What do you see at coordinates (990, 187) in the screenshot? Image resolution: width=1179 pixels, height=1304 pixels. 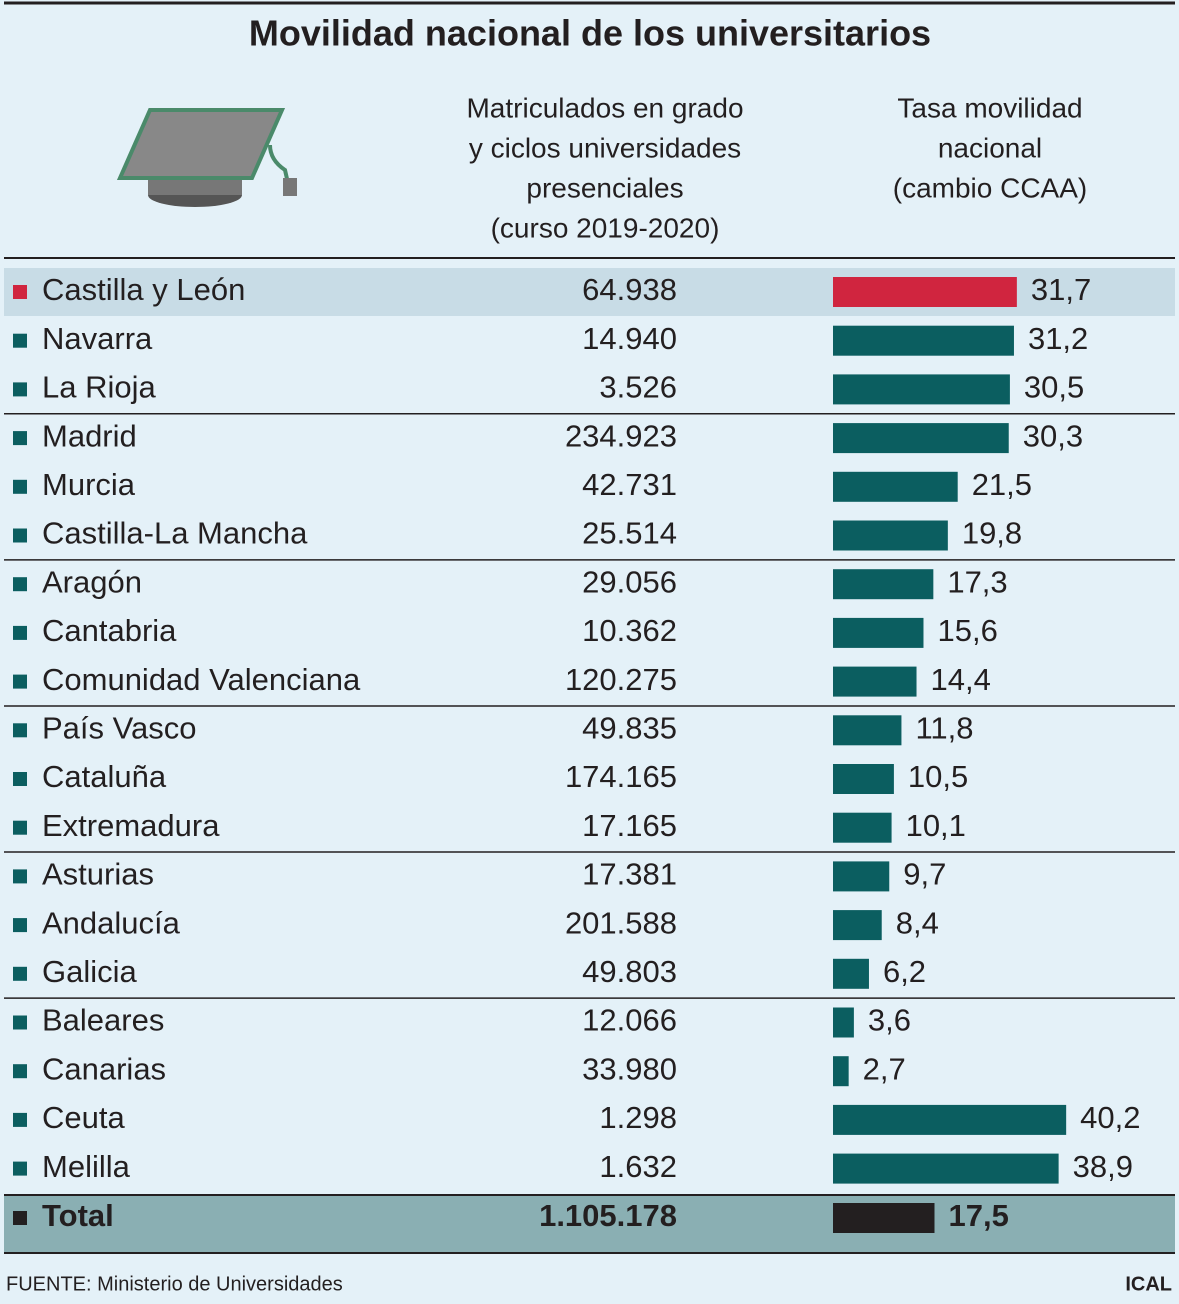 I see `column-header: (cambio CCAA)` at bounding box center [990, 187].